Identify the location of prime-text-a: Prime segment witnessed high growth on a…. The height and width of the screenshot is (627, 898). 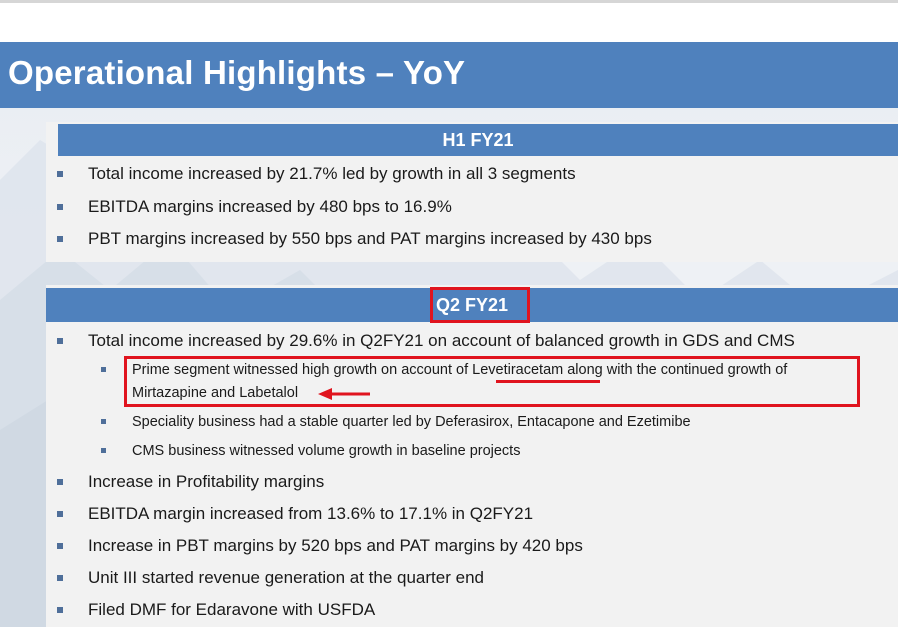
(302, 370).